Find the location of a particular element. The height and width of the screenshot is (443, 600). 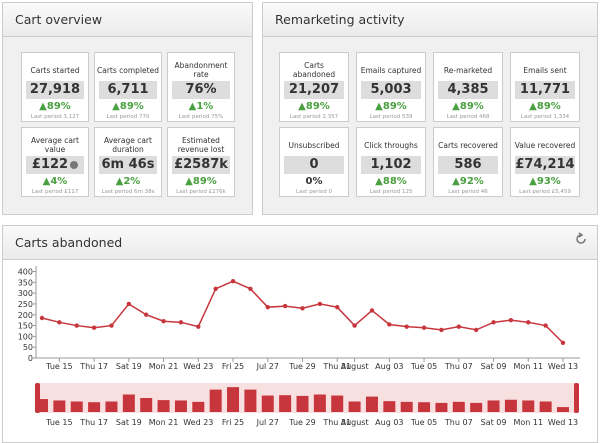

y-tick-label: 300 is located at coordinates (25, 293).